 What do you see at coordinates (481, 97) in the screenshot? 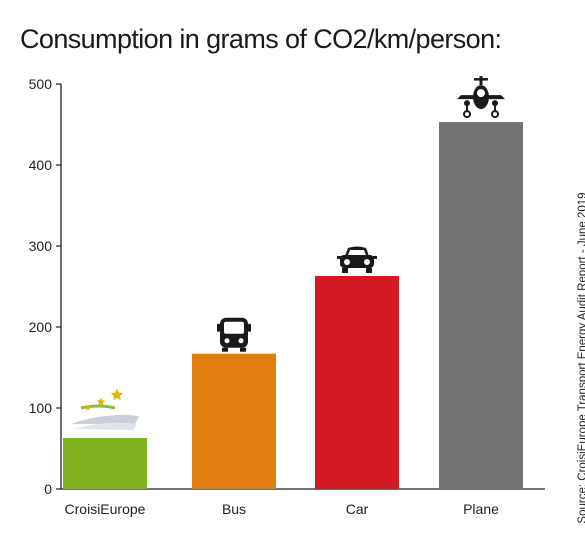
I see `plane-icon` at bounding box center [481, 97].